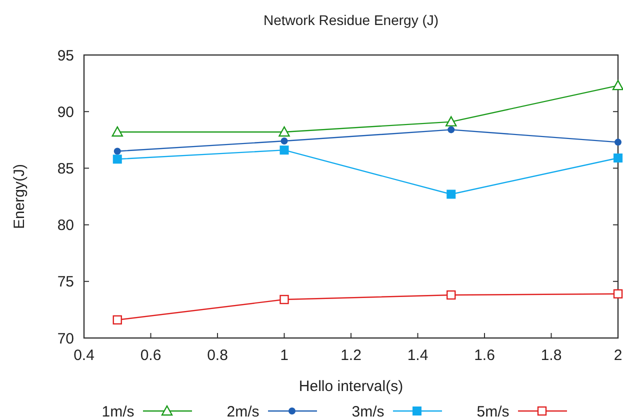 The image size is (623, 419). What do you see at coordinates (351, 20) in the screenshot?
I see `chart-title: Network Residue Energy (J)` at bounding box center [351, 20].